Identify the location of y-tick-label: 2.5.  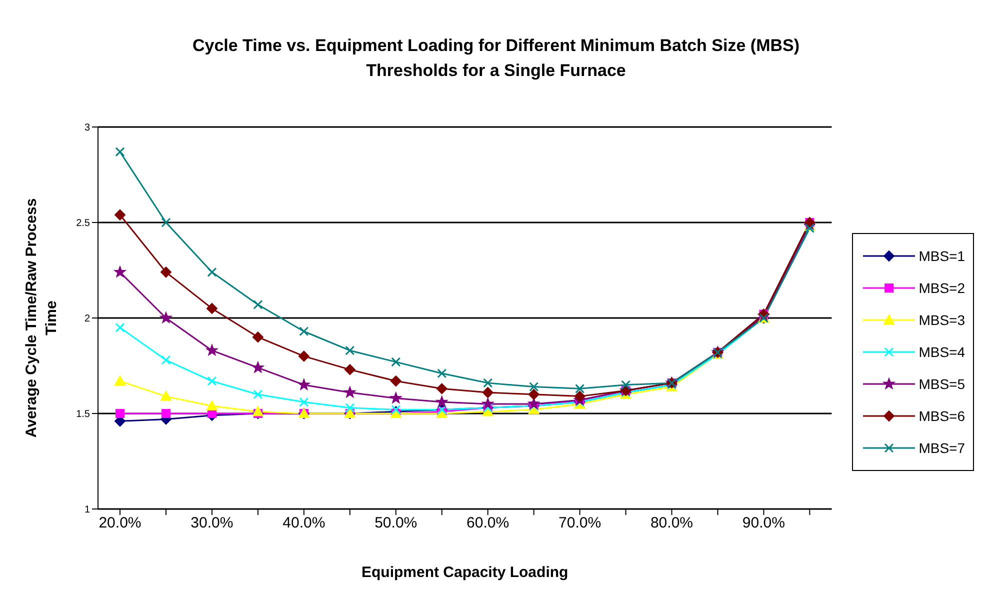
(83, 224).